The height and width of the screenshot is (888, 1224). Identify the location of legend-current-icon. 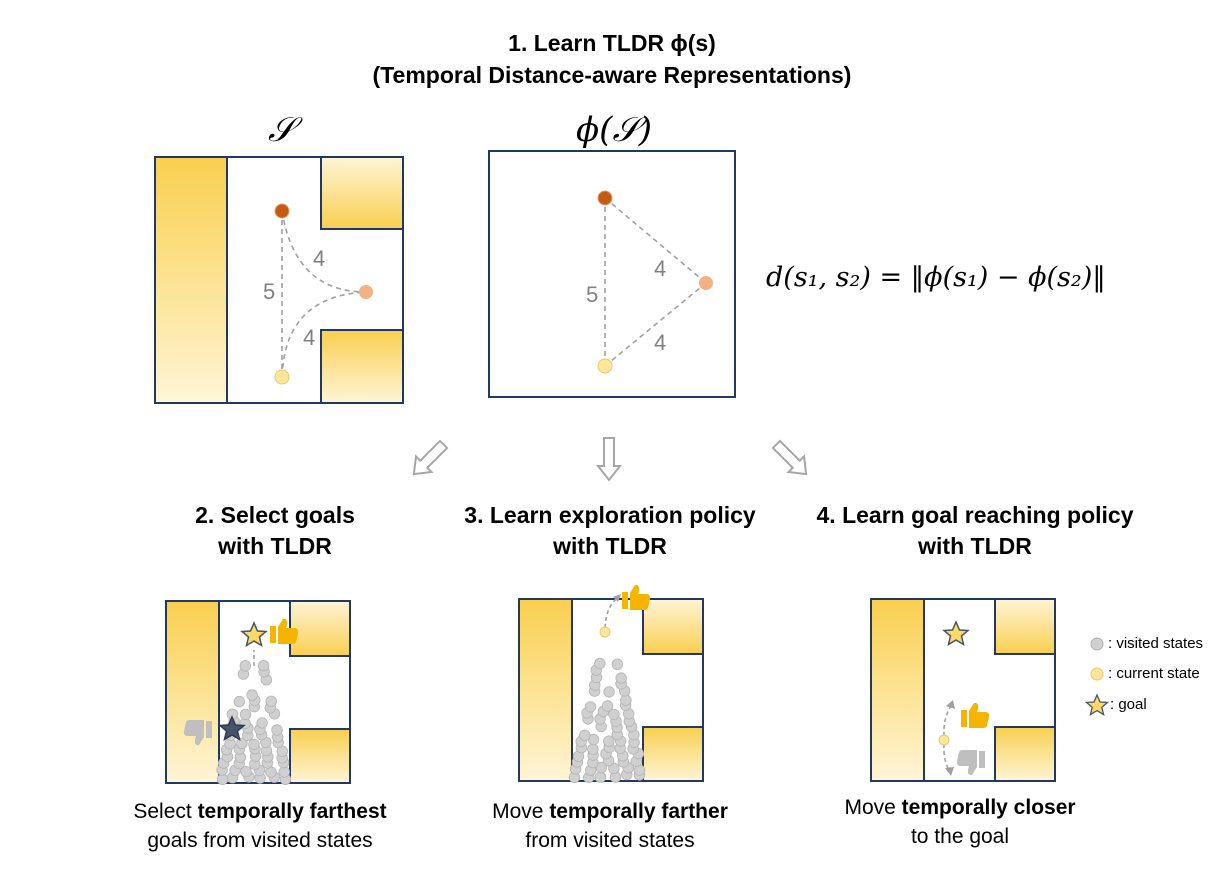
(1097, 674).